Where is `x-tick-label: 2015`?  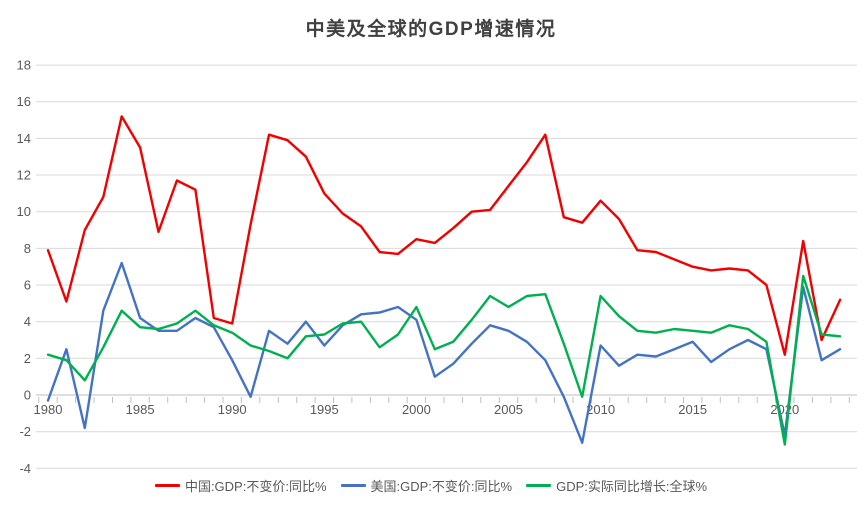 x-tick-label: 2015 is located at coordinates (692, 409).